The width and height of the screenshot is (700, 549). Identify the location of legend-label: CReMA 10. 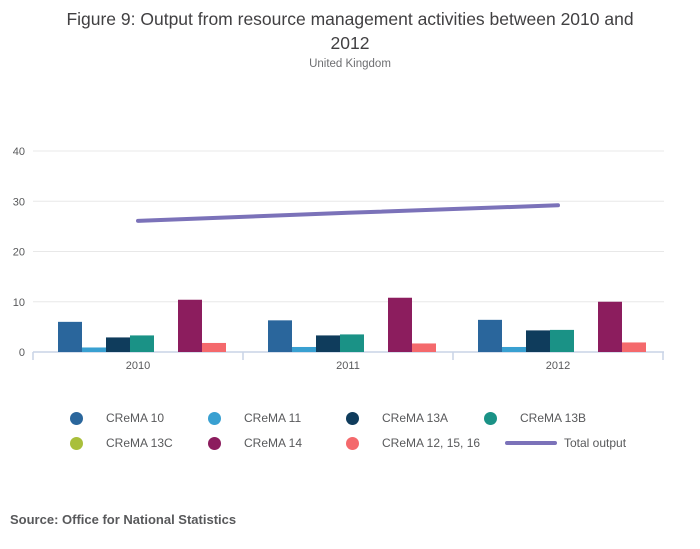
(135, 418).